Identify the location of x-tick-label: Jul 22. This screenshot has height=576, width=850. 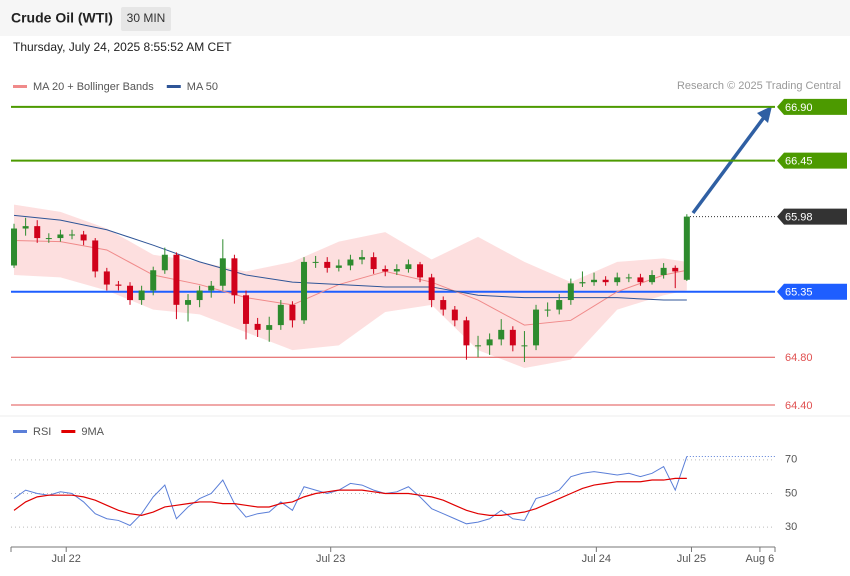
(66, 559).